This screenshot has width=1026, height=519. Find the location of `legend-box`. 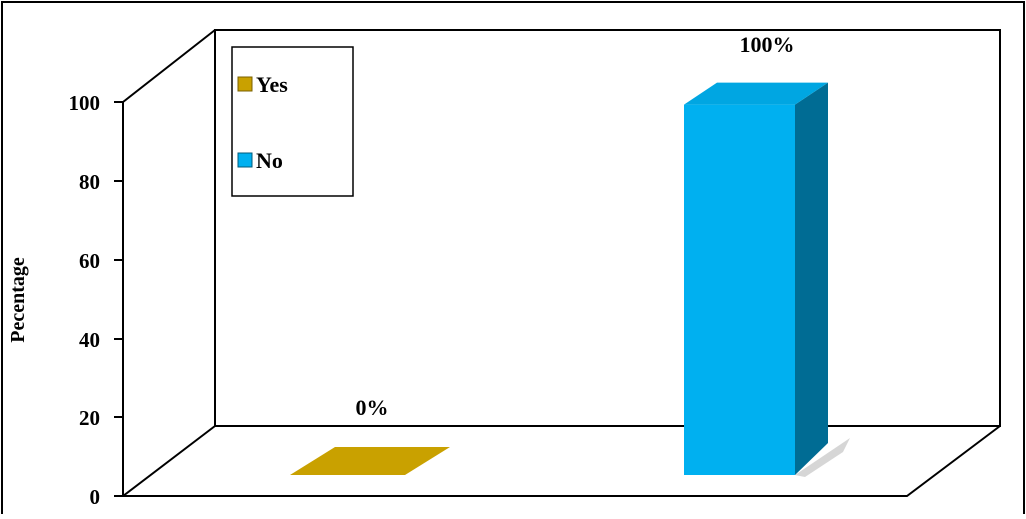

legend-box is located at coordinates (292, 121).